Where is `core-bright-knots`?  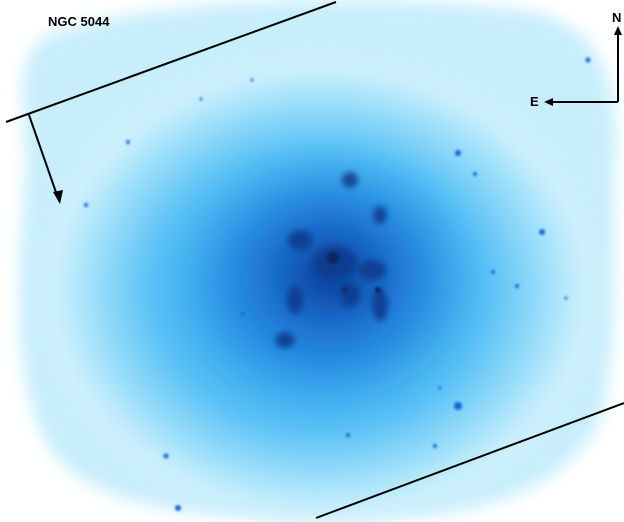
core-bright-knots is located at coordinates (354, 272).